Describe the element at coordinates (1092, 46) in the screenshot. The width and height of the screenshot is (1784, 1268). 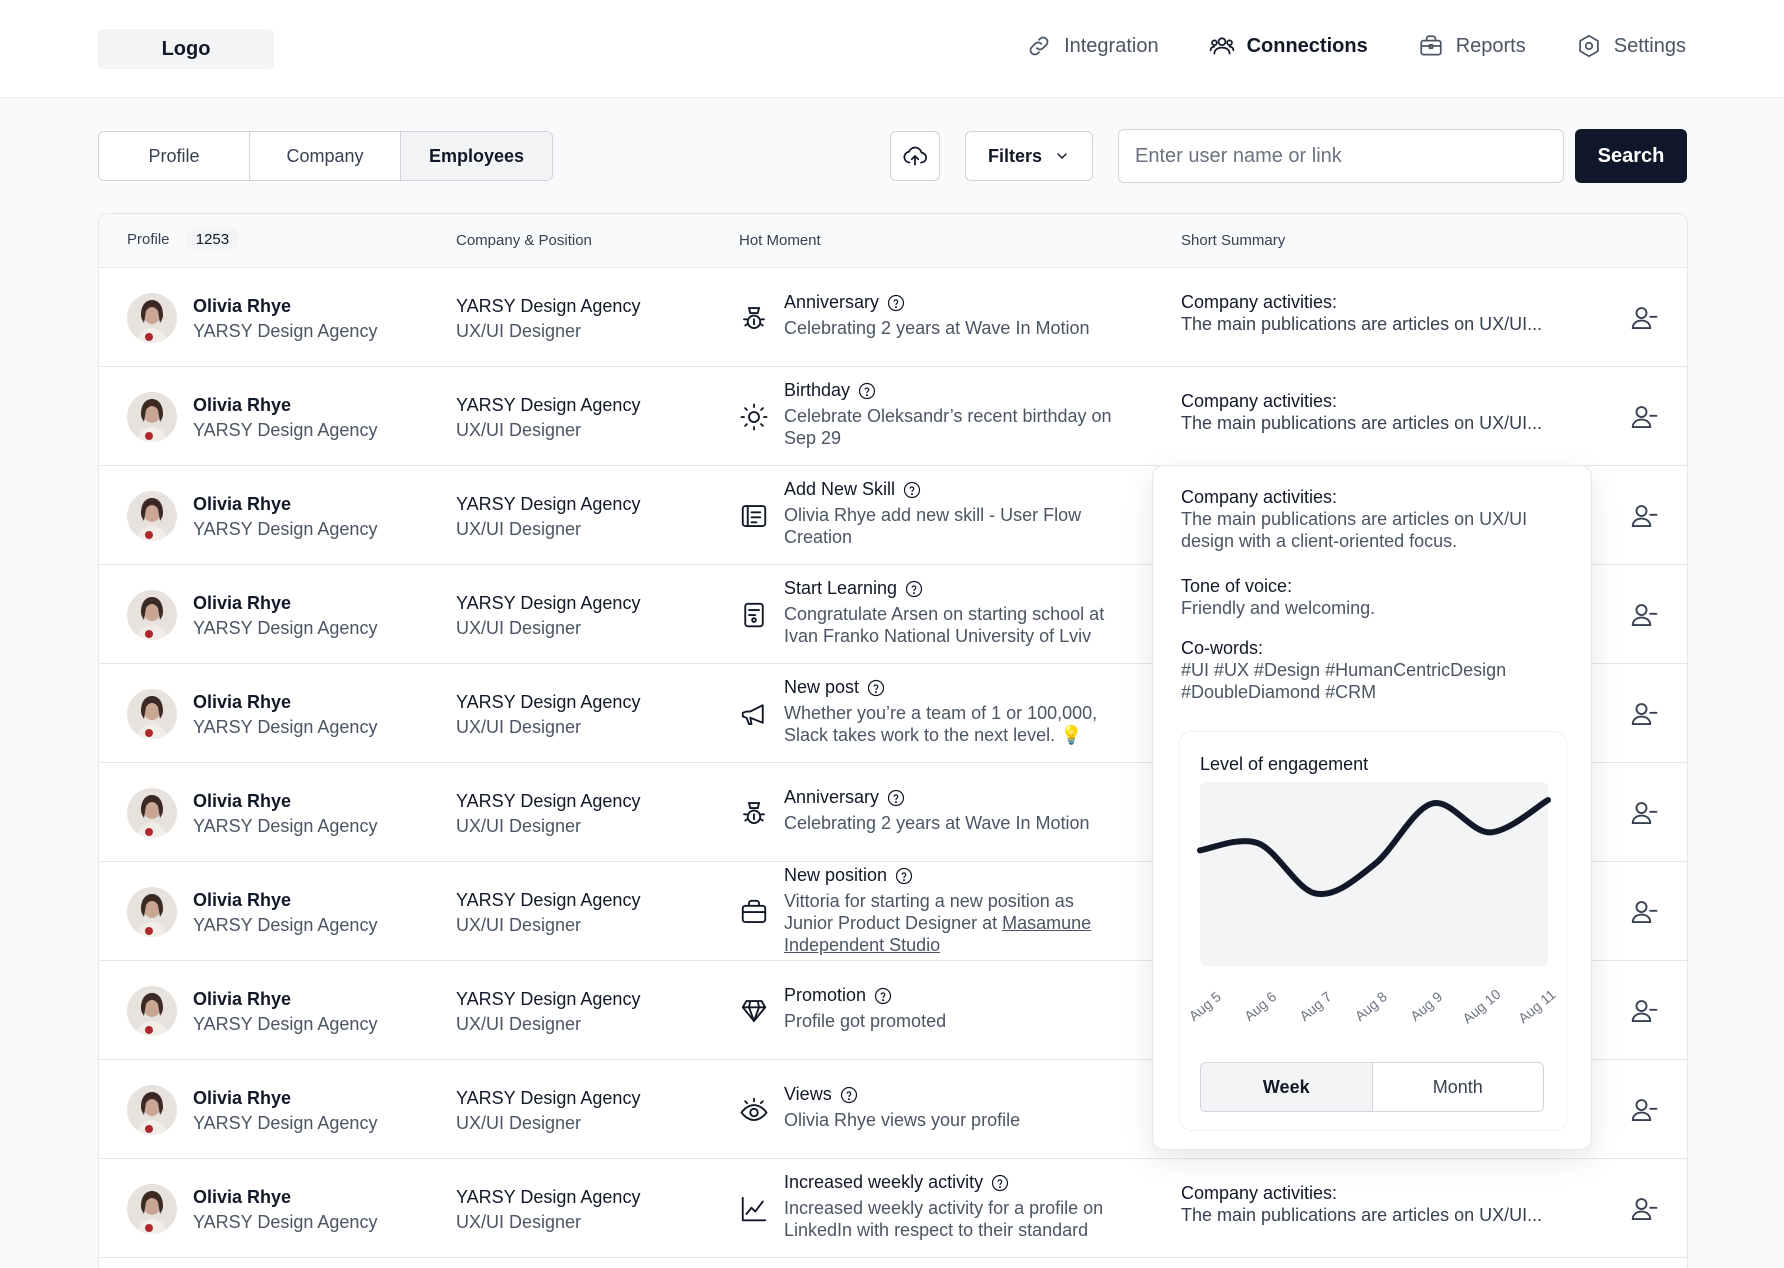
I see `nav-integration: Integration` at that location.